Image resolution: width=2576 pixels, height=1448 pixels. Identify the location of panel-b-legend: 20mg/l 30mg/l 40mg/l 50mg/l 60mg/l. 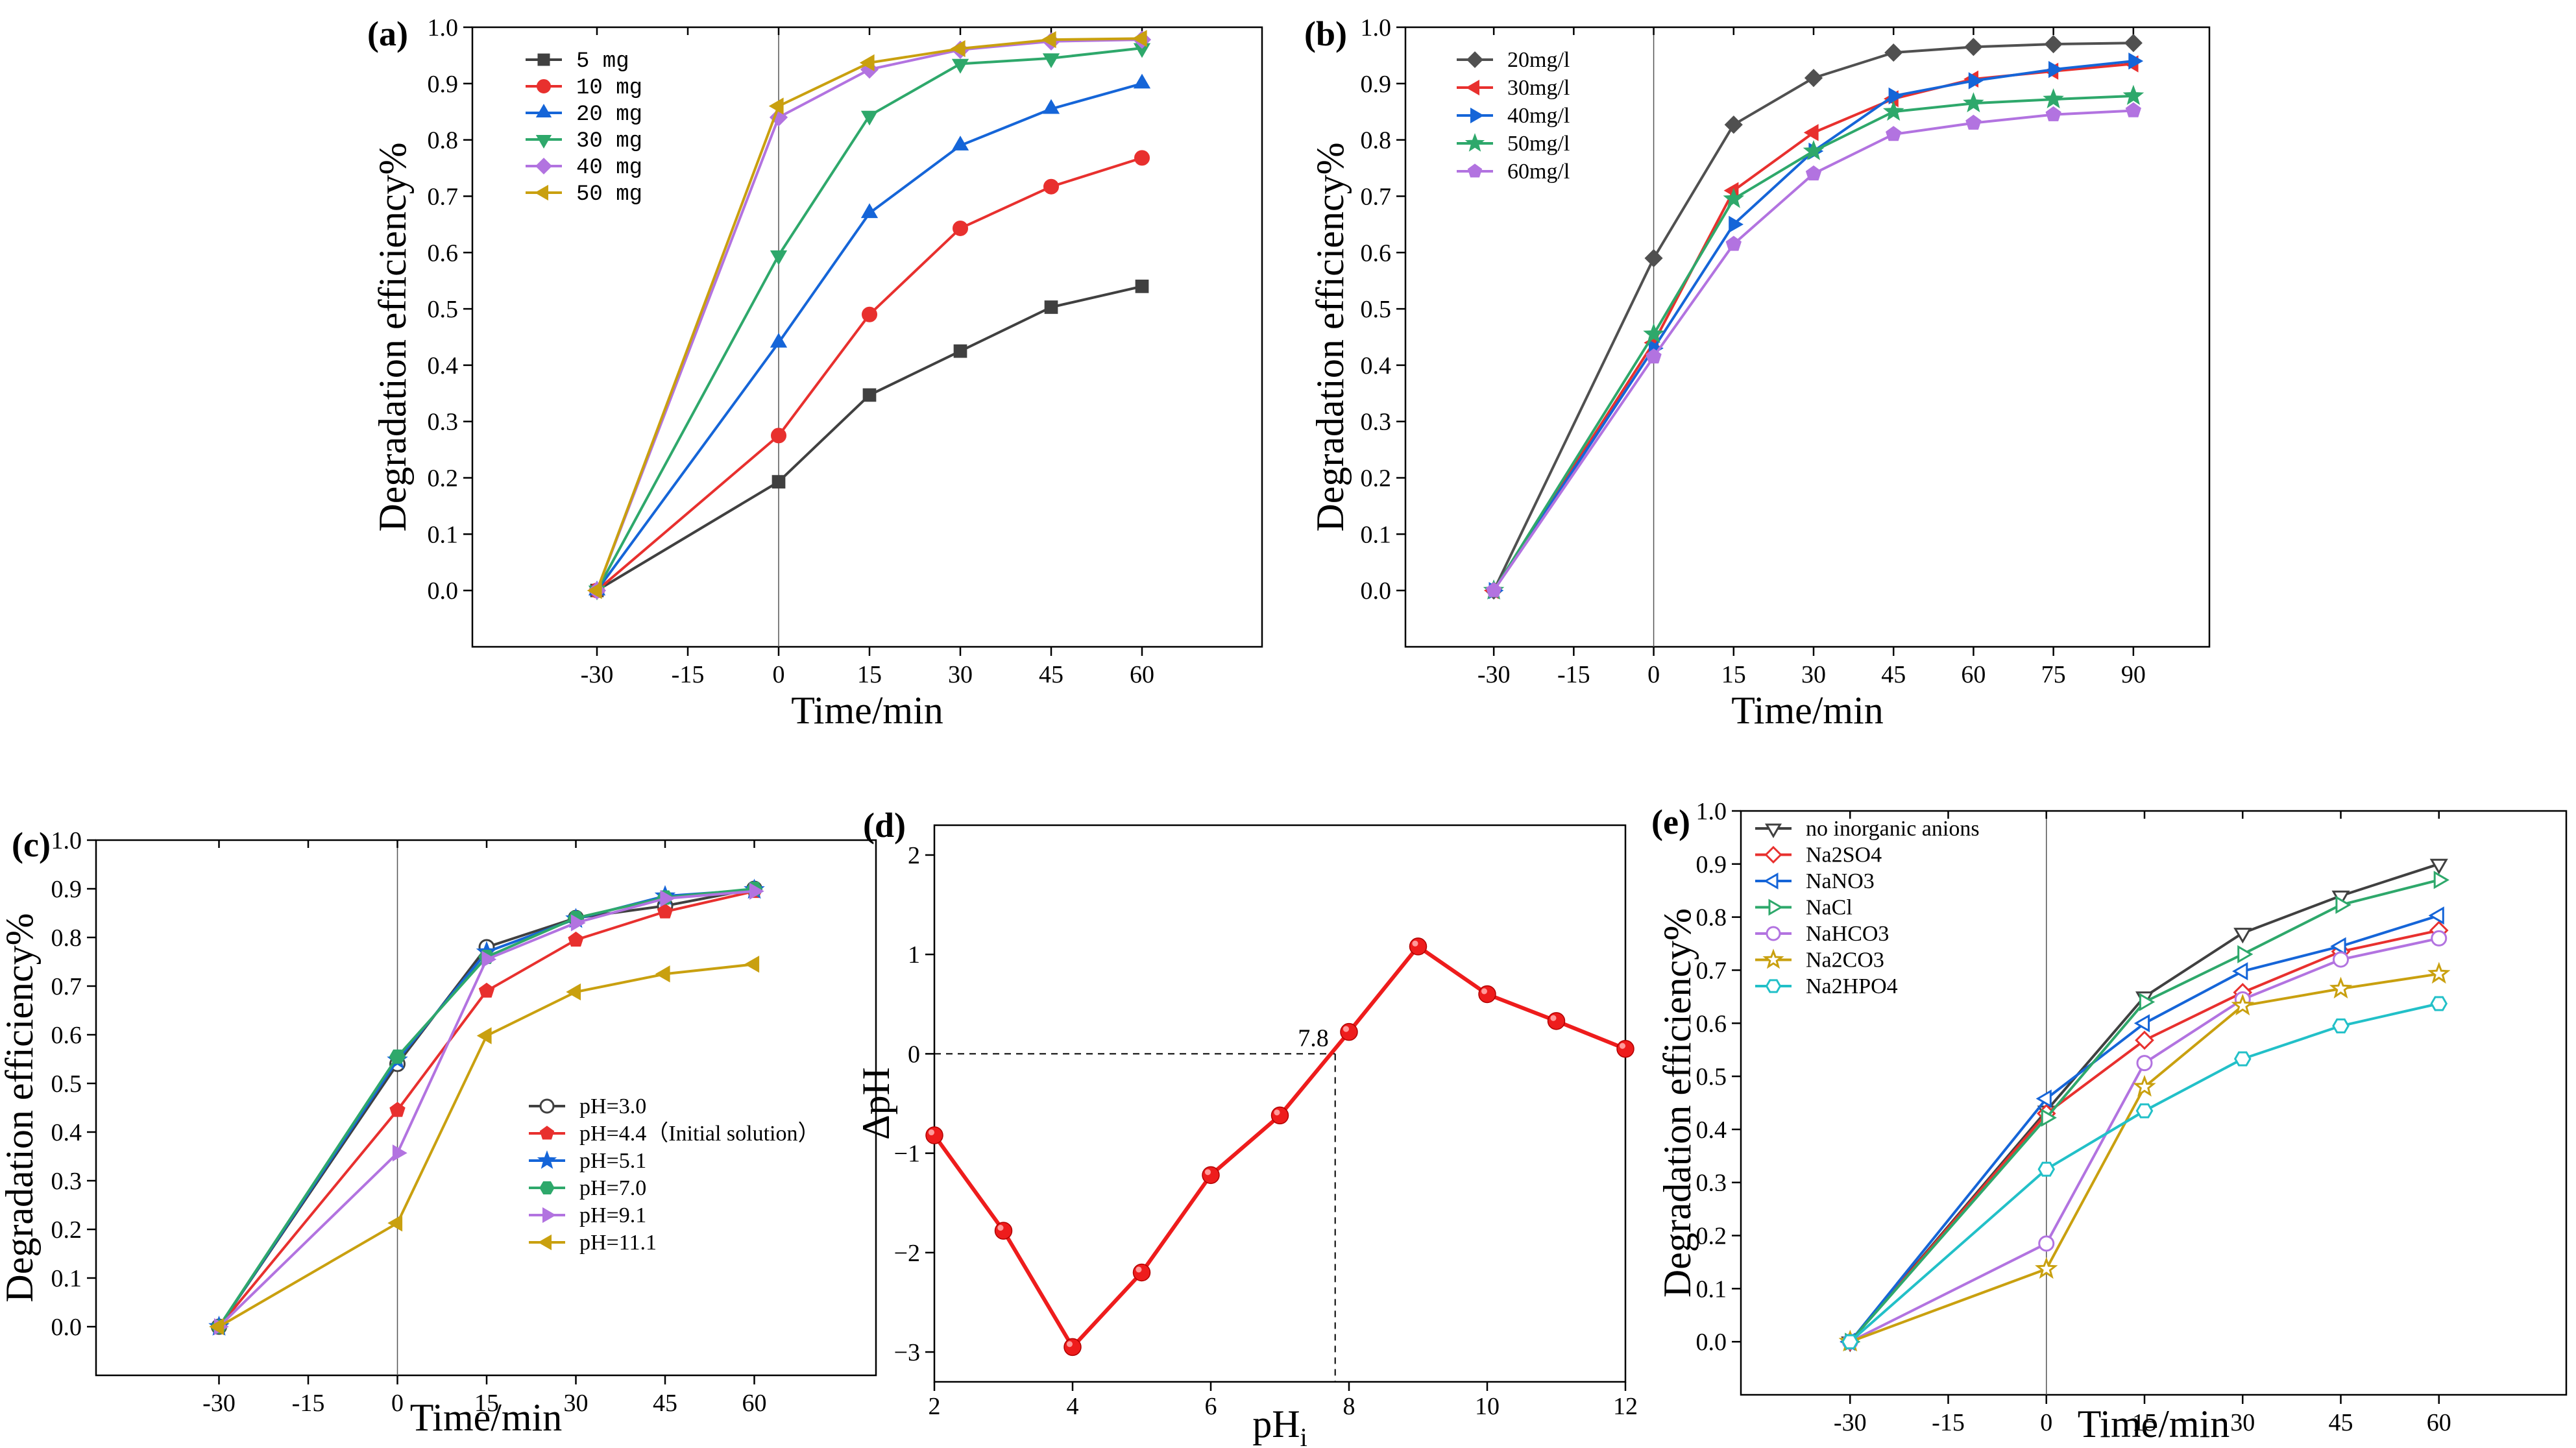
(1513, 116).